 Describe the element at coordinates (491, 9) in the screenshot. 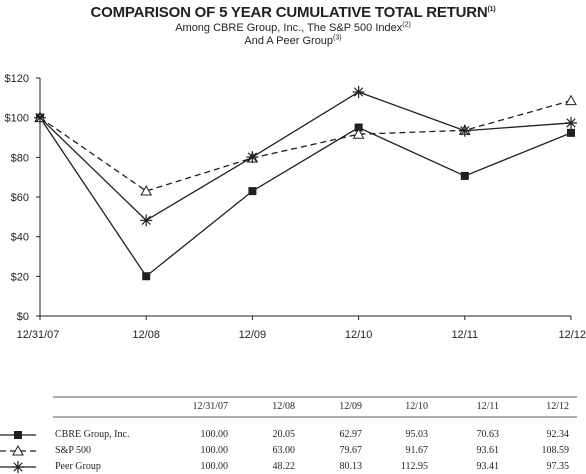

I see `title-footnote: (1)` at that location.